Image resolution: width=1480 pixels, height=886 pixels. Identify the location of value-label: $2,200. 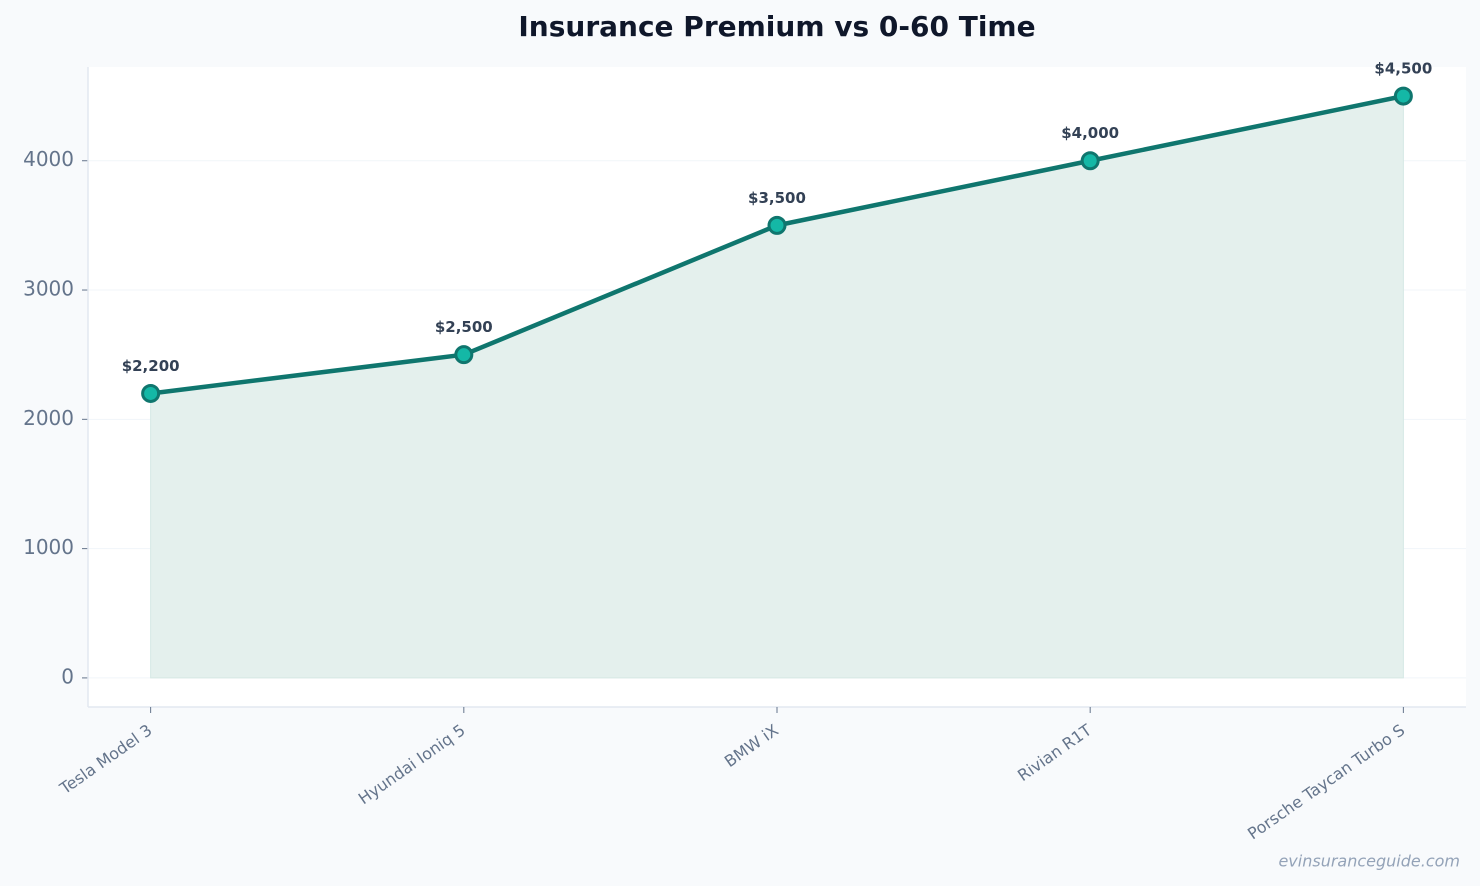
(151, 366).